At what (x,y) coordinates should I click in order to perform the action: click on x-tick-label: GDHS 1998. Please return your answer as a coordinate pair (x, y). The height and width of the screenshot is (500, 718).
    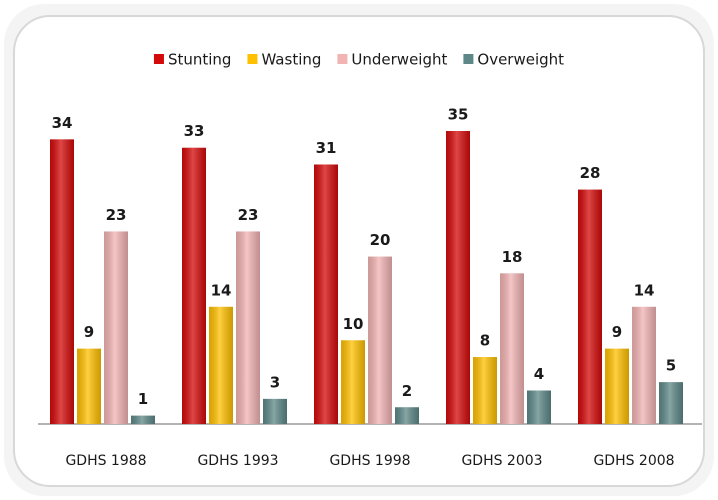
    Looking at the image, I should click on (369, 461).